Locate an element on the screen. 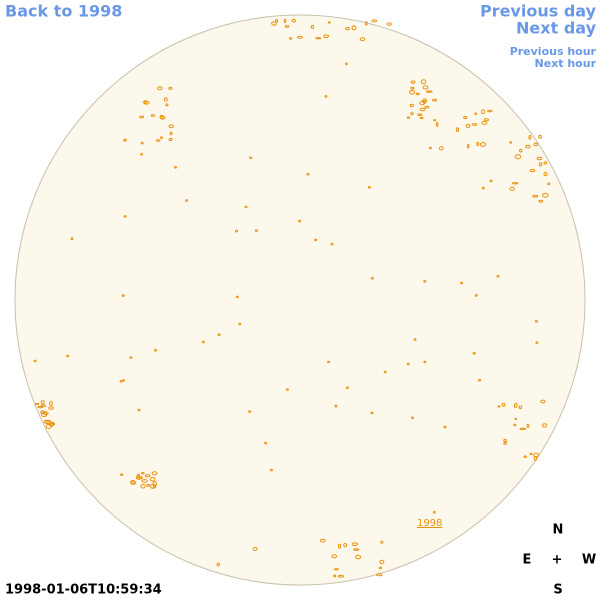  compass-west: W is located at coordinates (589, 560).